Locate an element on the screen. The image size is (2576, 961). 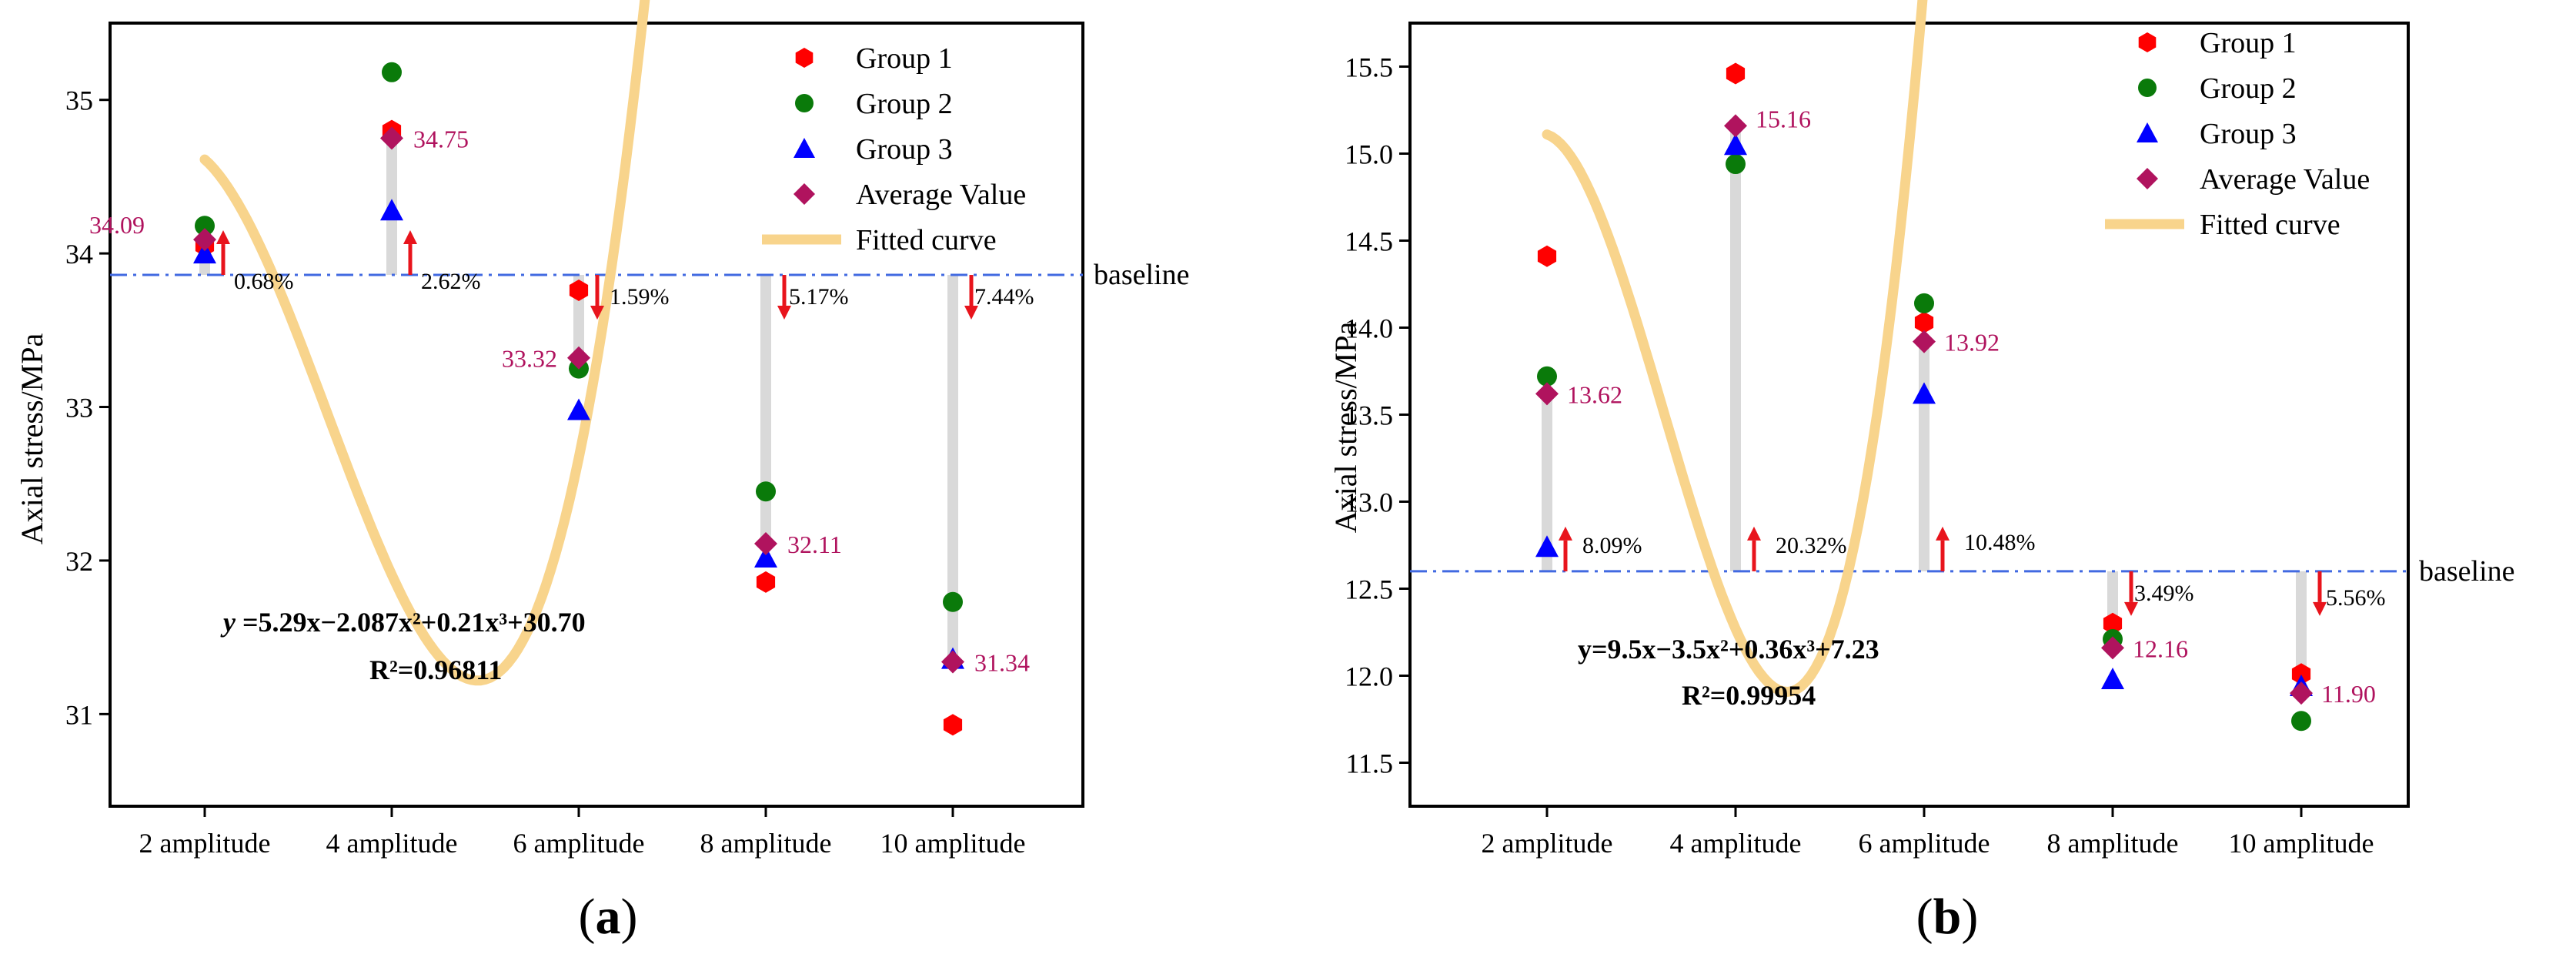
average-value-label: 31.34 is located at coordinates (1002, 663).